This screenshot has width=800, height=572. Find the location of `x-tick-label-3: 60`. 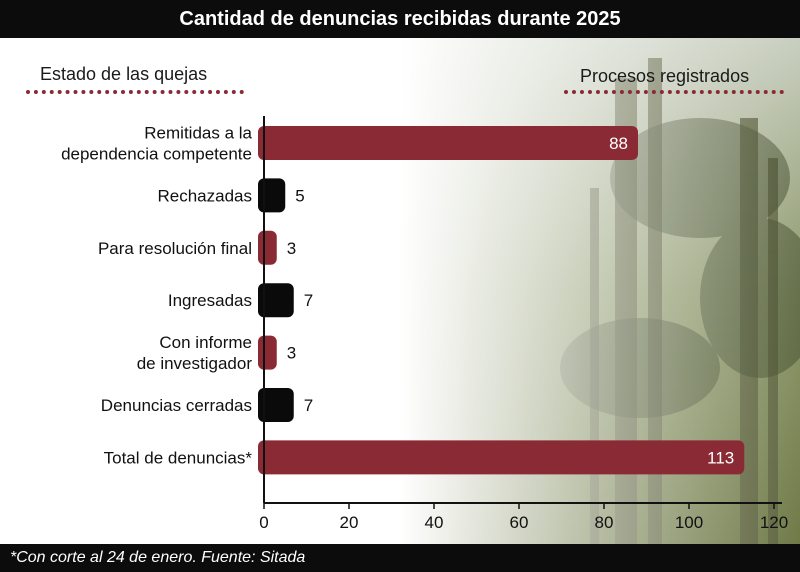

x-tick-label-3: 60 is located at coordinates (519, 522).